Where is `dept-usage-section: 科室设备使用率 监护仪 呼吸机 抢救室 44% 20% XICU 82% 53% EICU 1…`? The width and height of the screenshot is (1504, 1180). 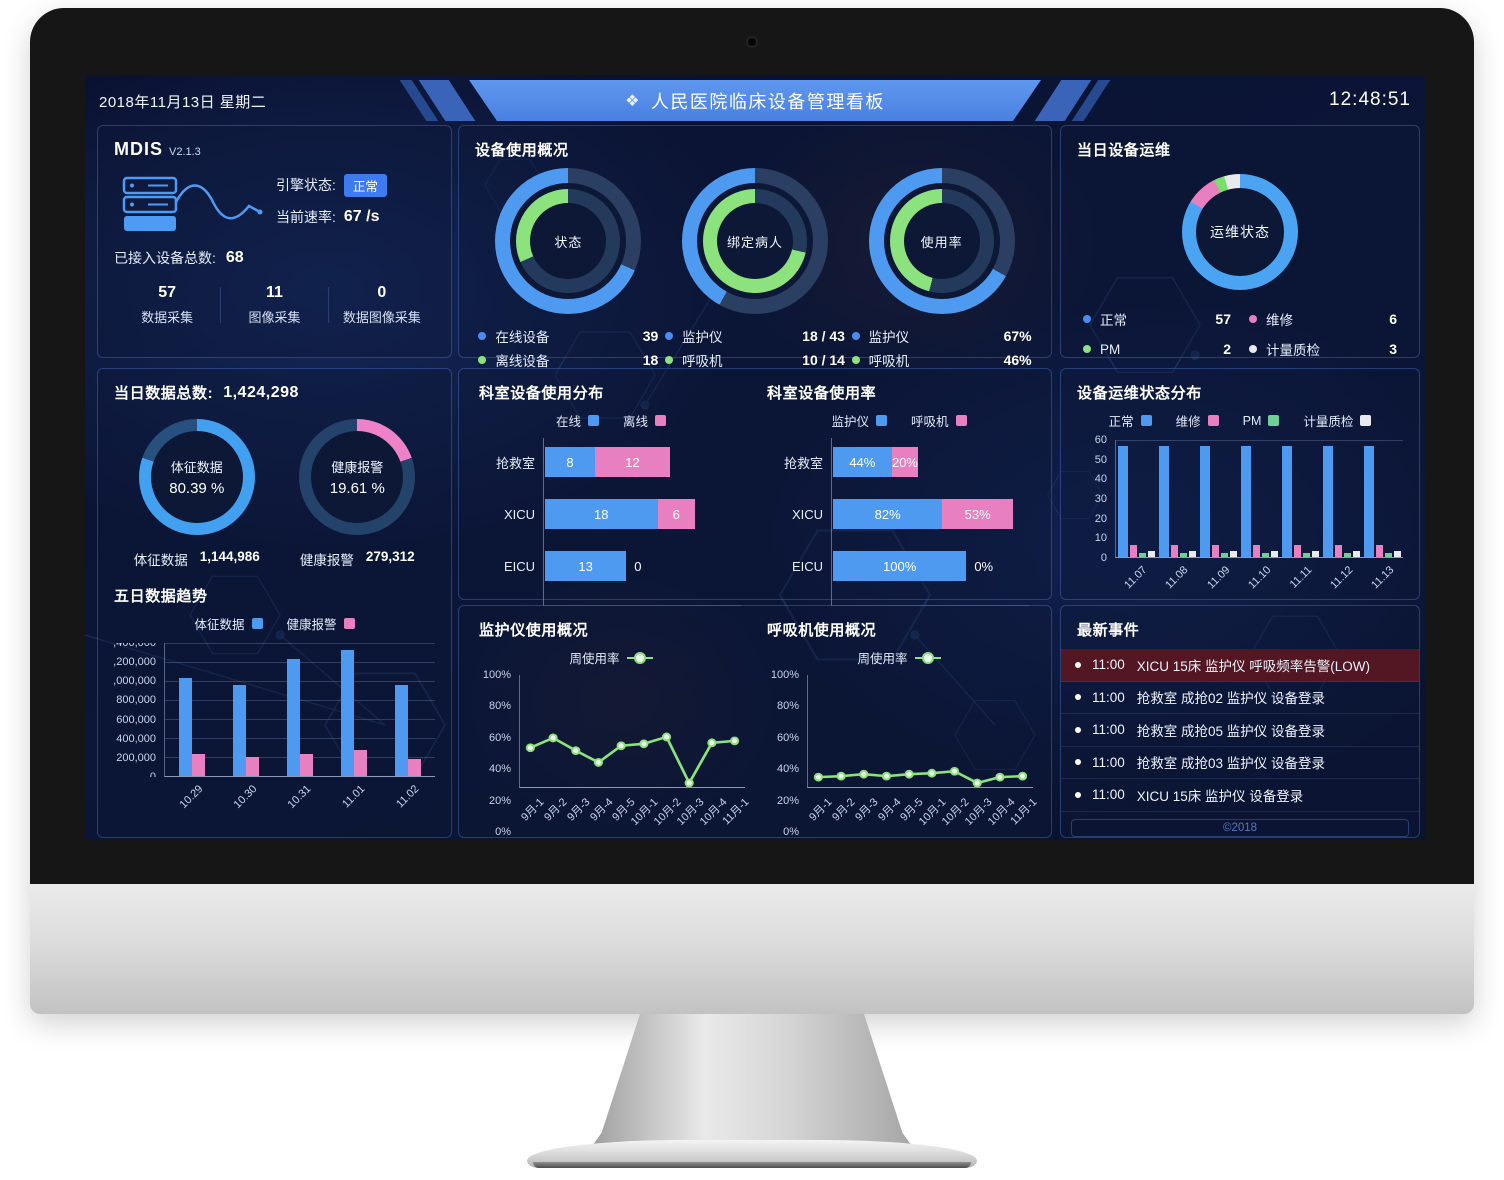 dept-usage-section: 科室设备使用率 监护仪 呼吸机 抢救室 44% 20% XICU 82% 53% EICU 1… is located at coordinates (899, 494).